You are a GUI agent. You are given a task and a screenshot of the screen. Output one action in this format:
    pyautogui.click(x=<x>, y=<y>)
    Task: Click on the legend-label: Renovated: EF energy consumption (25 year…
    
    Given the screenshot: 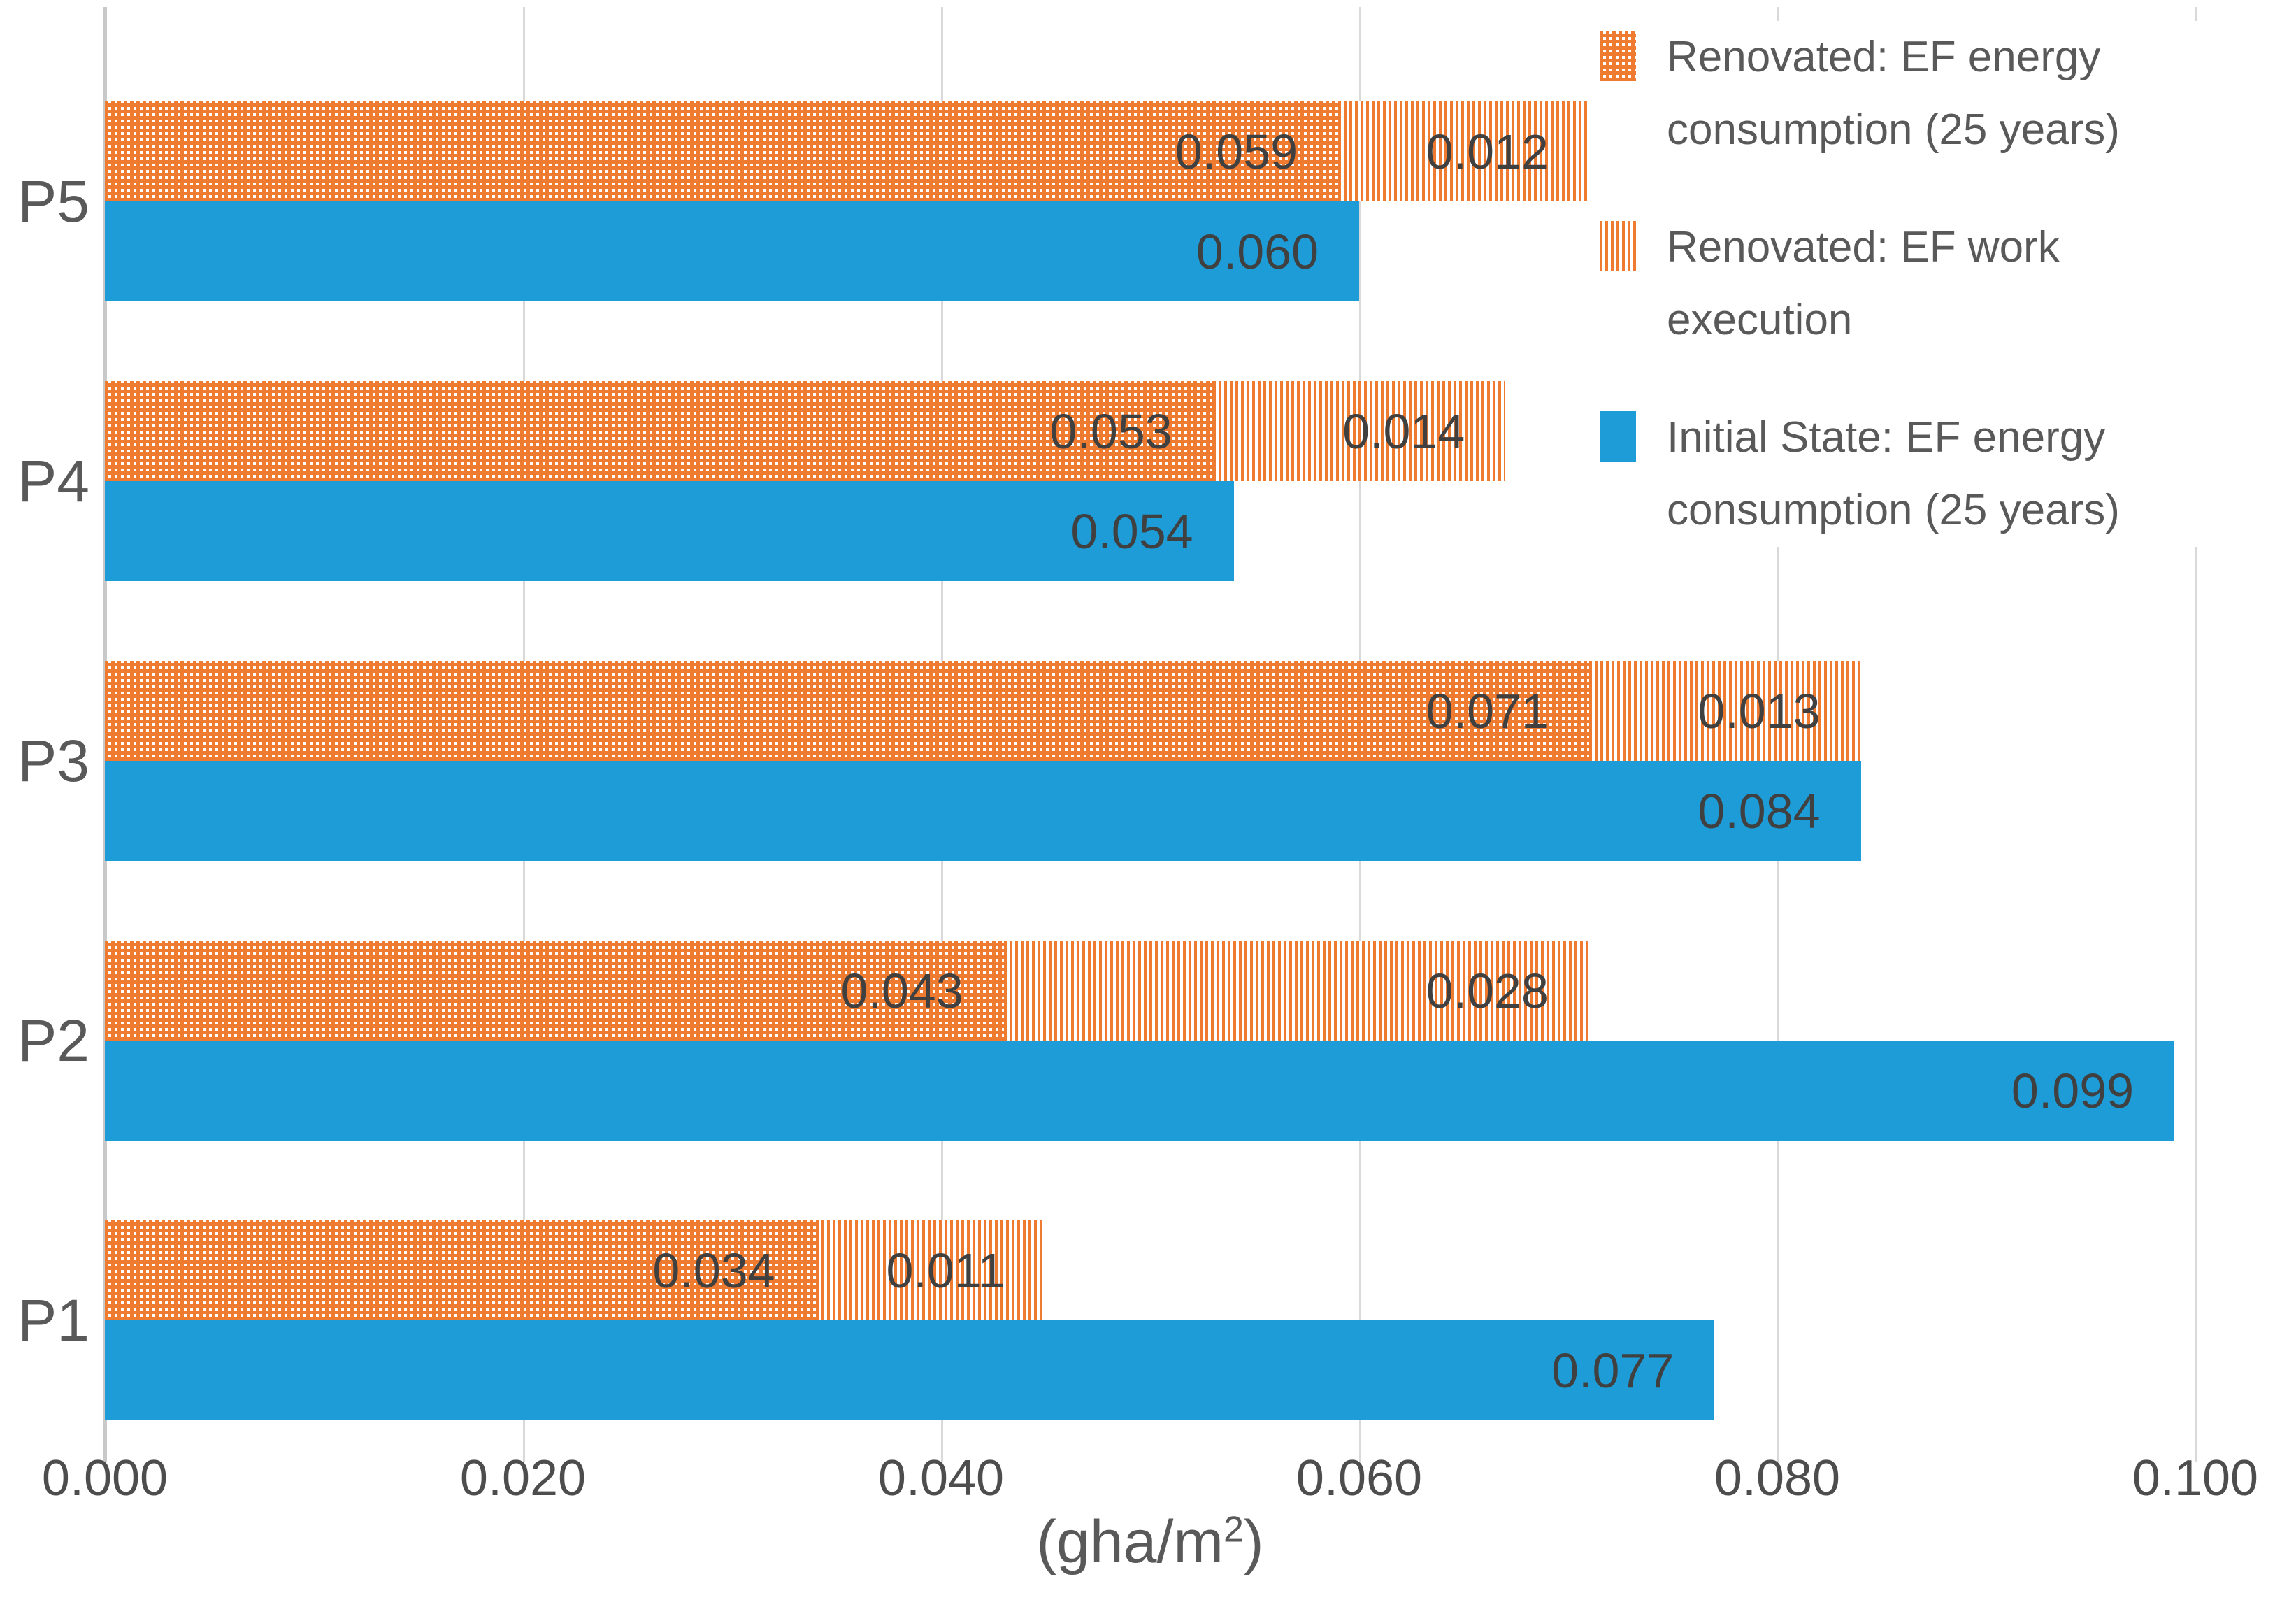 What is the action you would take?
    pyautogui.click(x=1893, y=94)
    